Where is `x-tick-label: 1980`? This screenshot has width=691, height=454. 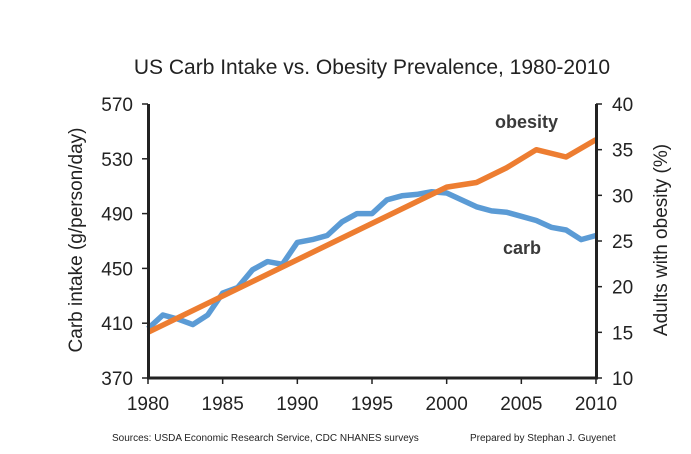 x-tick-label: 1980 is located at coordinates (148, 404).